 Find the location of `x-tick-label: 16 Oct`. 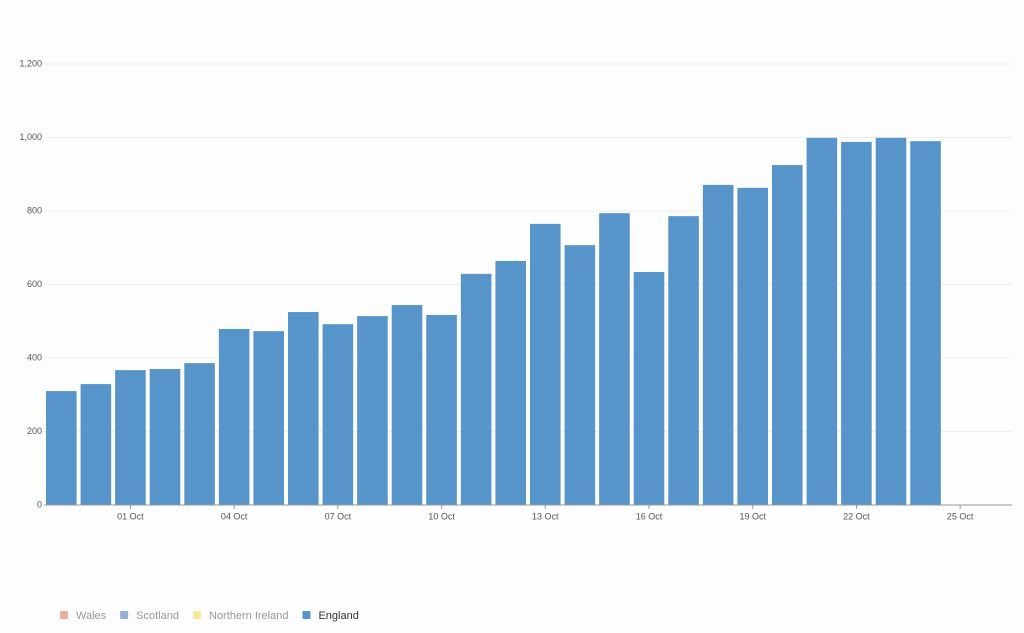

x-tick-label: 16 Oct is located at coordinates (649, 516).